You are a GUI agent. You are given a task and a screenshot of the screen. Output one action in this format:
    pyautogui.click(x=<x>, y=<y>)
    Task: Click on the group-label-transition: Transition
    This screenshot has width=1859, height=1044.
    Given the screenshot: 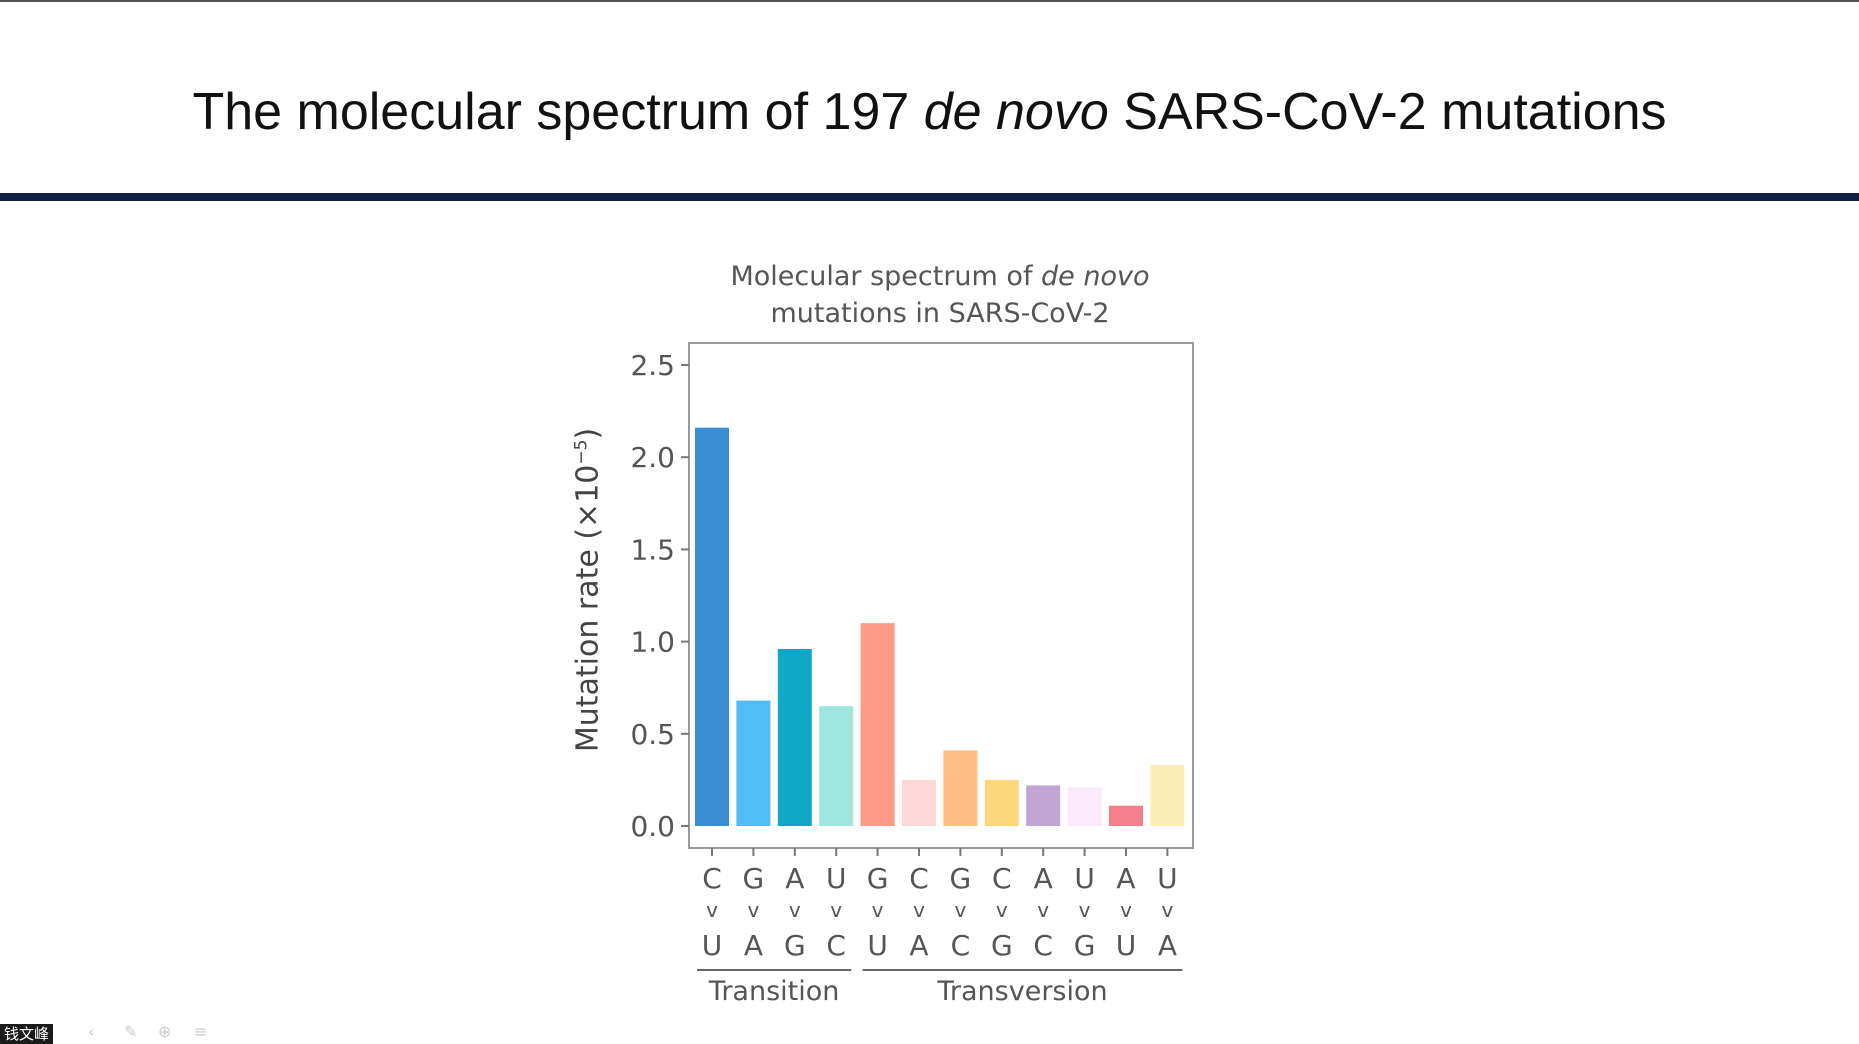 What is the action you would take?
    pyautogui.click(x=774, y=991)
    